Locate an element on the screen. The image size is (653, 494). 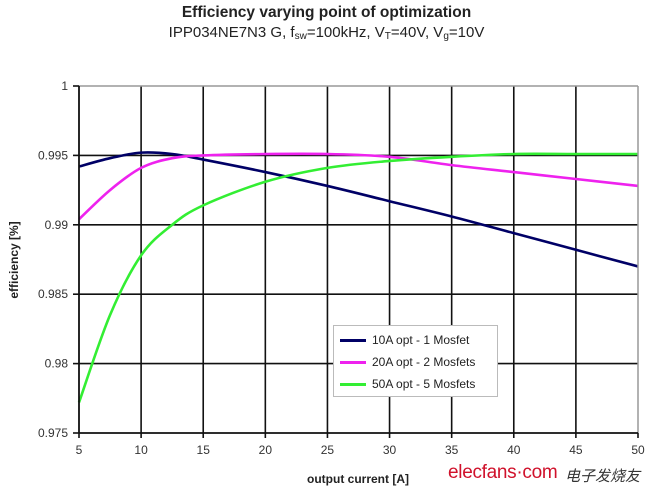
watermark-site: elecfans·com is located at coordinates (503, 472).